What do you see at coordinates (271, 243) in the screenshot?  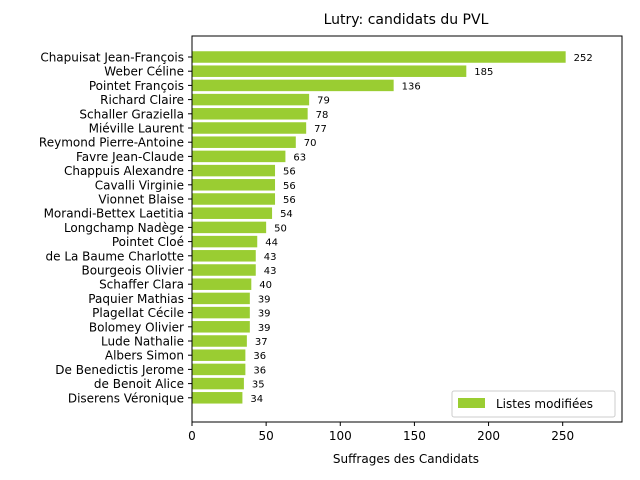 I see `data-label: 44` at bounding box center [271, 243].